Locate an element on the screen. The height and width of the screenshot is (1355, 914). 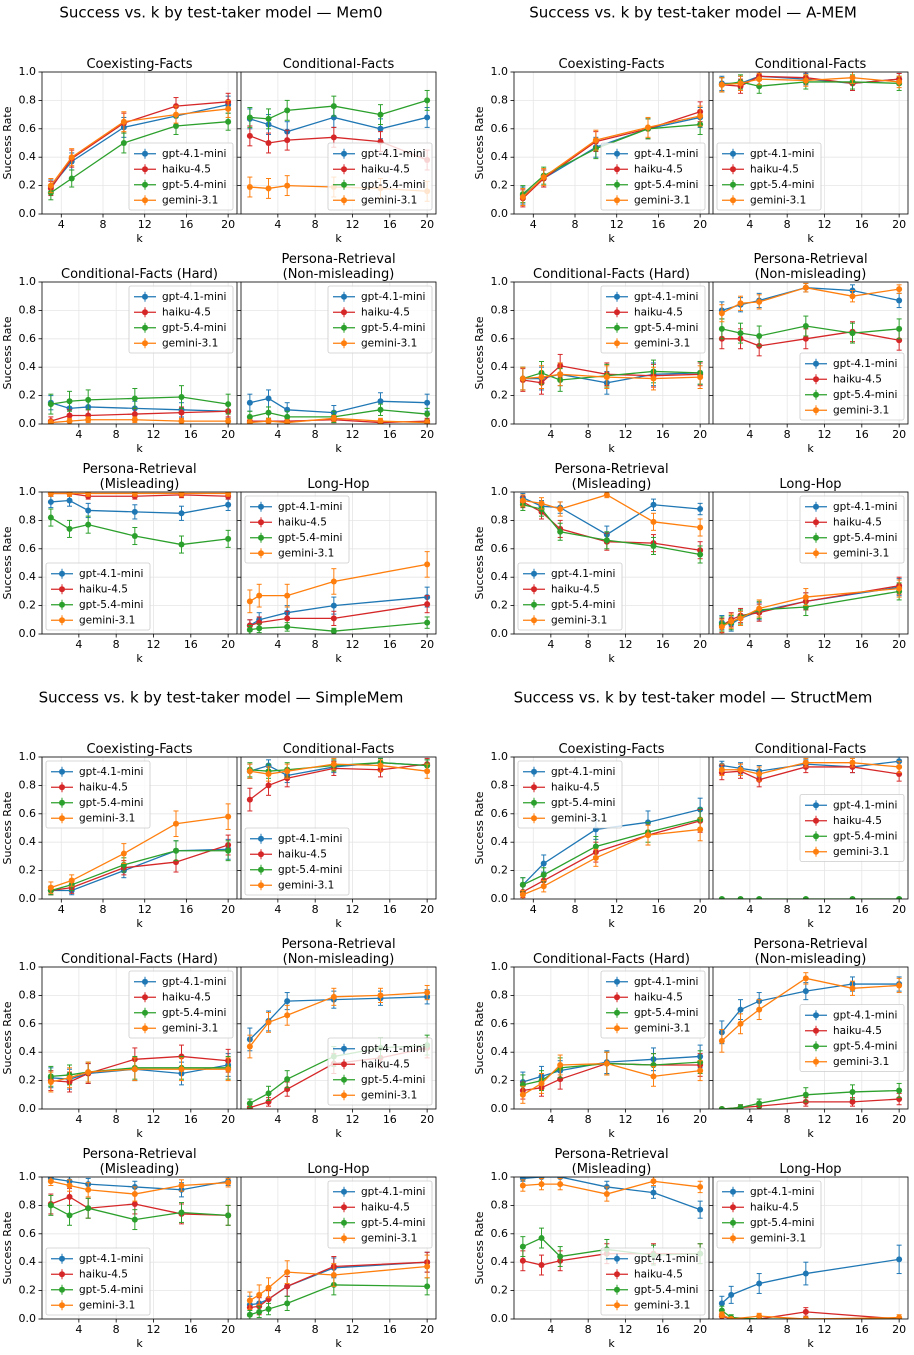
panel-title: Conditional-Facts (Hard) is located at coordinates (139, 959).